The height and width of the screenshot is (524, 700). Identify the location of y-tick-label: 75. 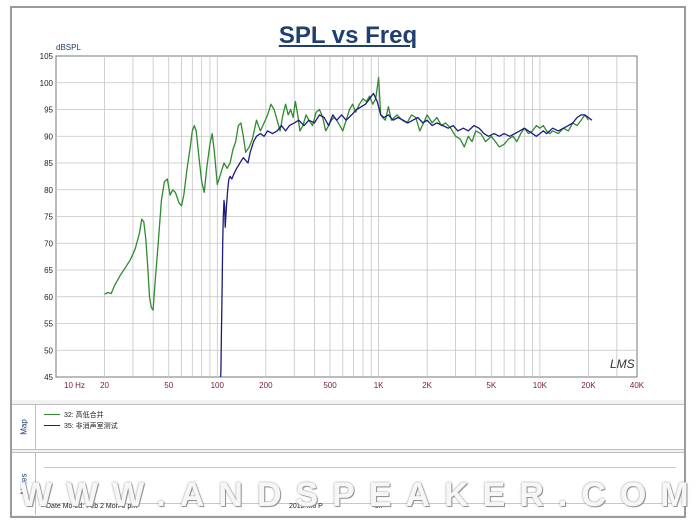
(48, 217).